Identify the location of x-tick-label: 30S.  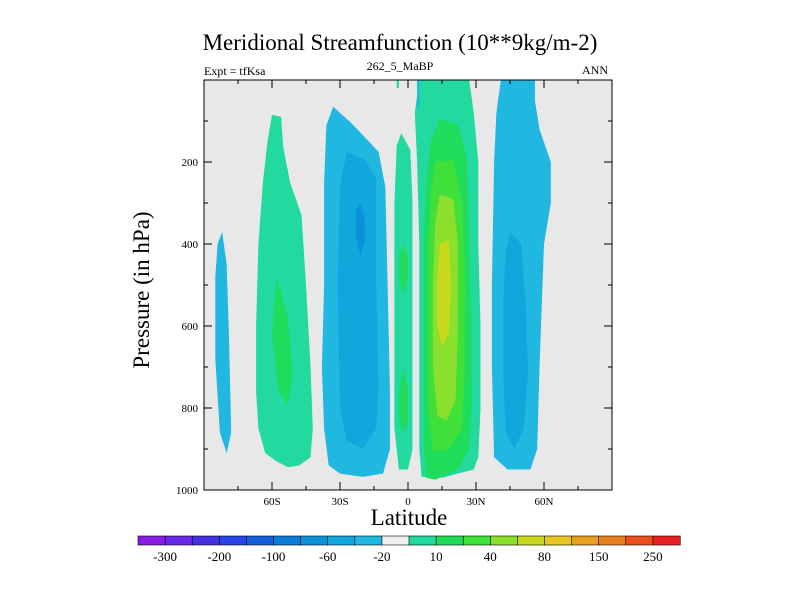
(339, 502).